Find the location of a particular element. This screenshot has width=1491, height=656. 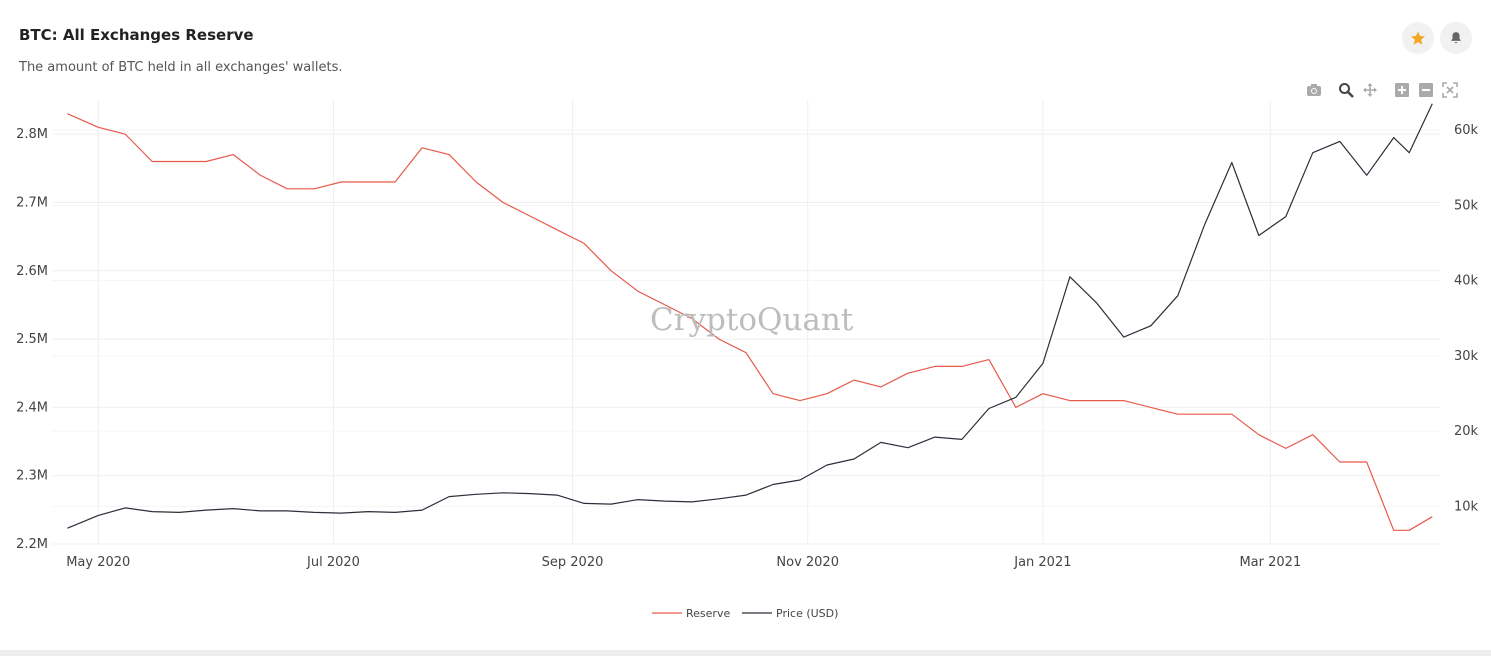

legend-item-price: Price (USD) is located at coordinates (790, 613).